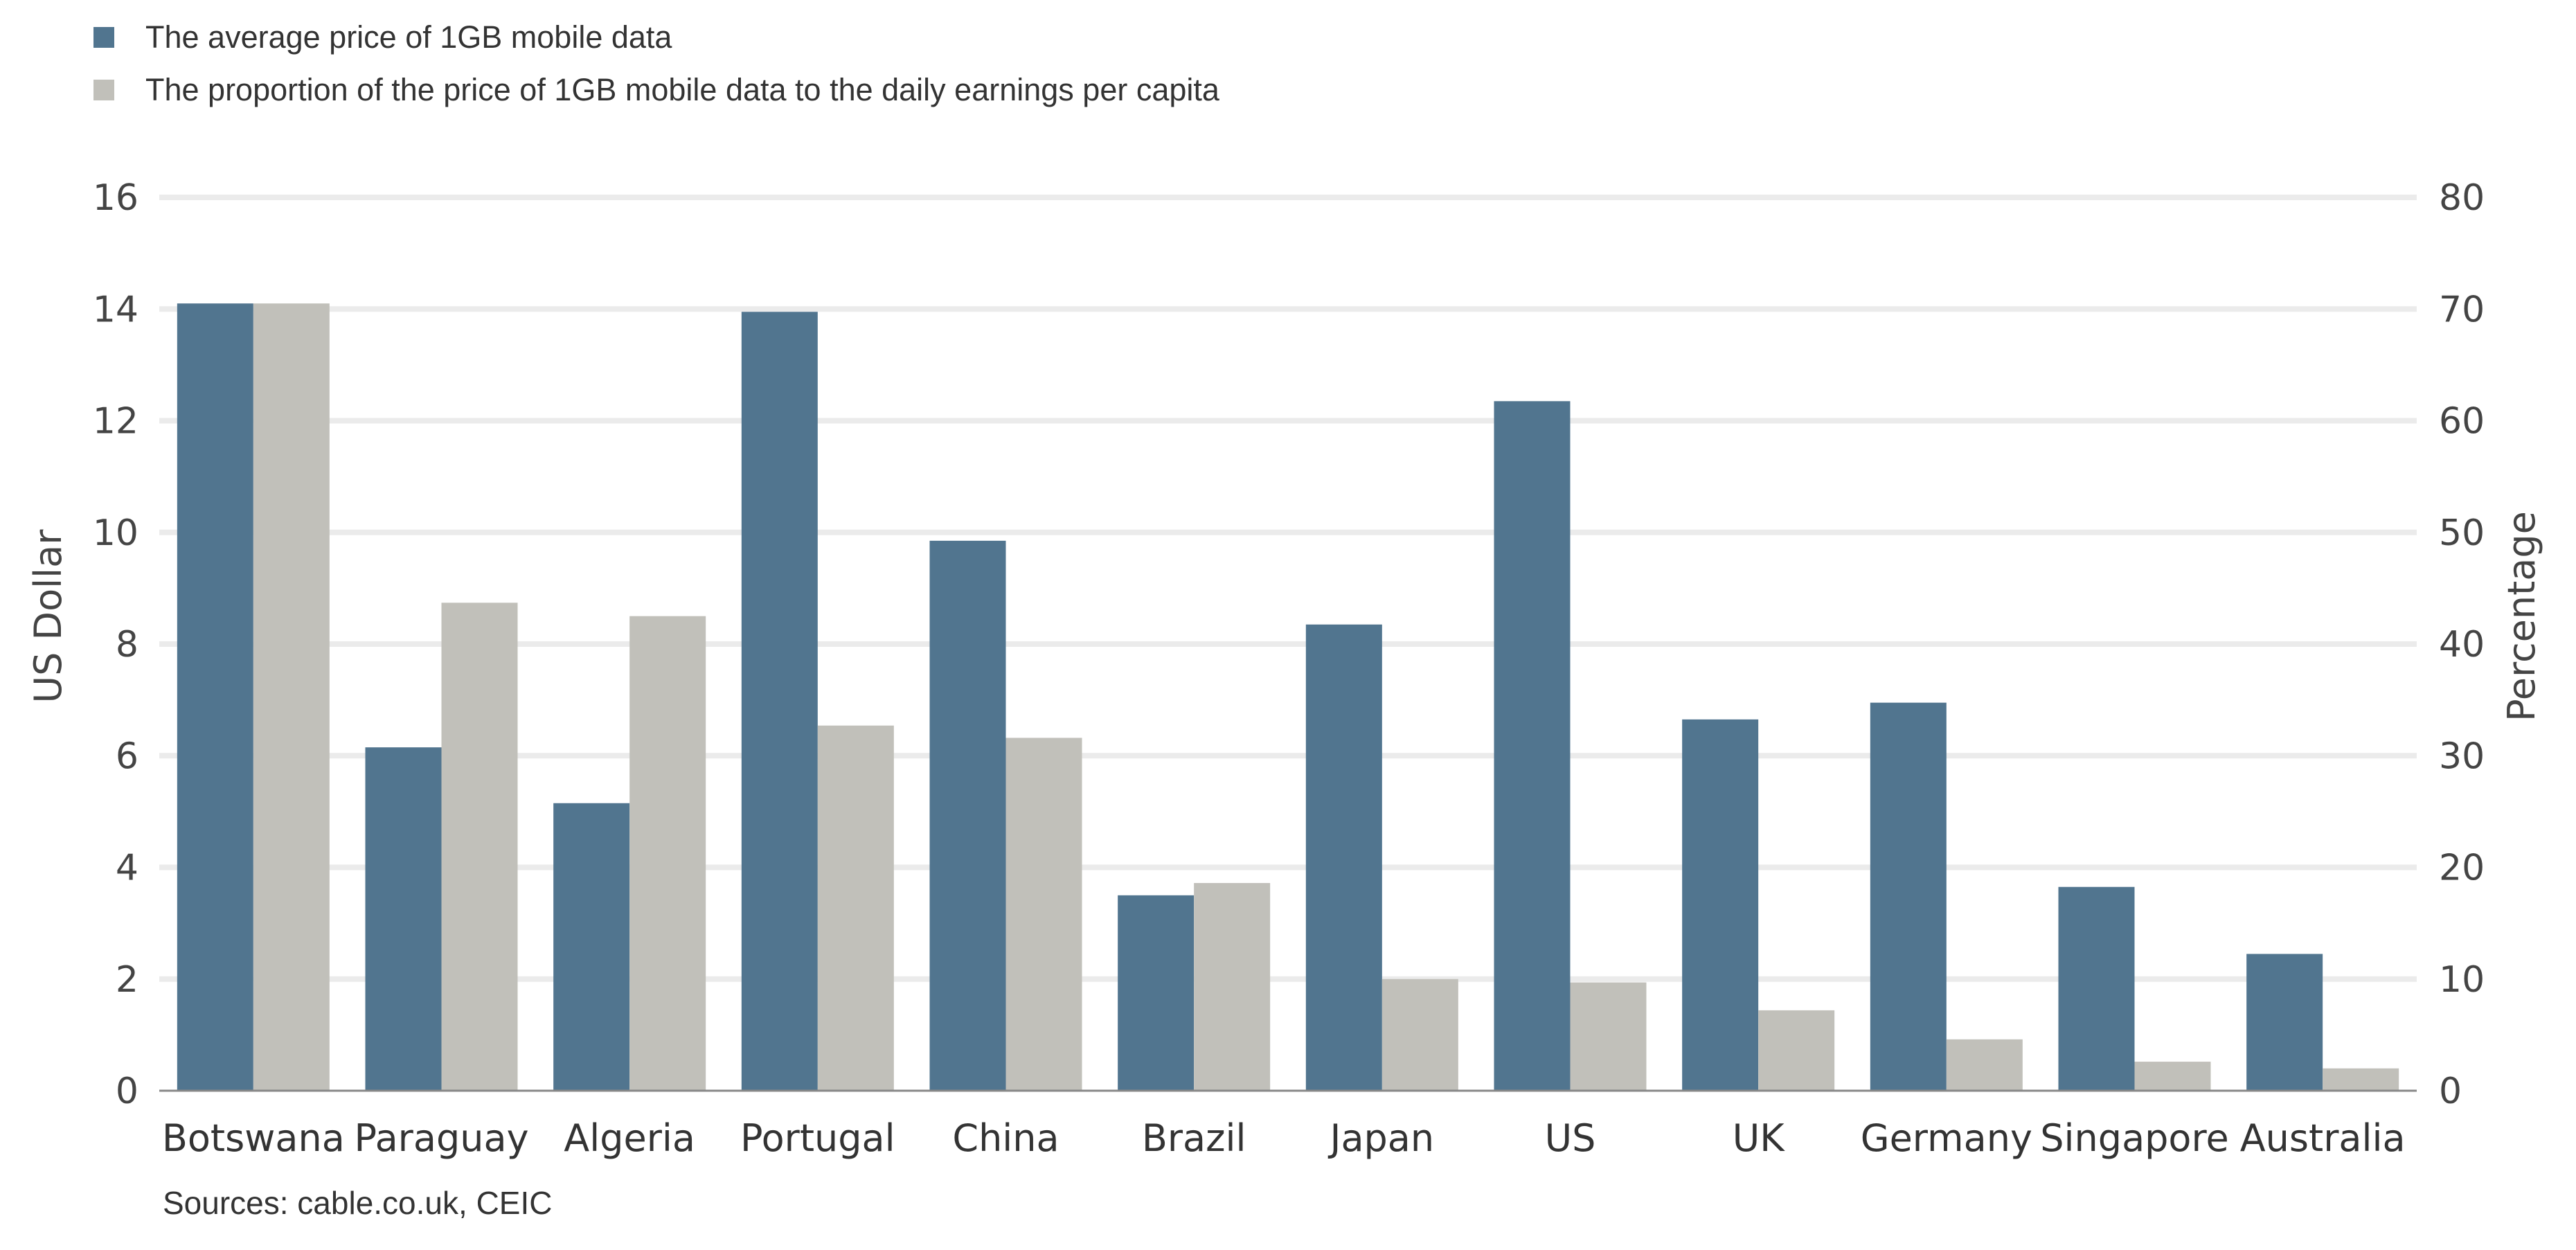  What do you see at coordinates (127, 1091) in the screenshot?
I see `y-tick-label-left: 0` at bounding box center [127, 1091].